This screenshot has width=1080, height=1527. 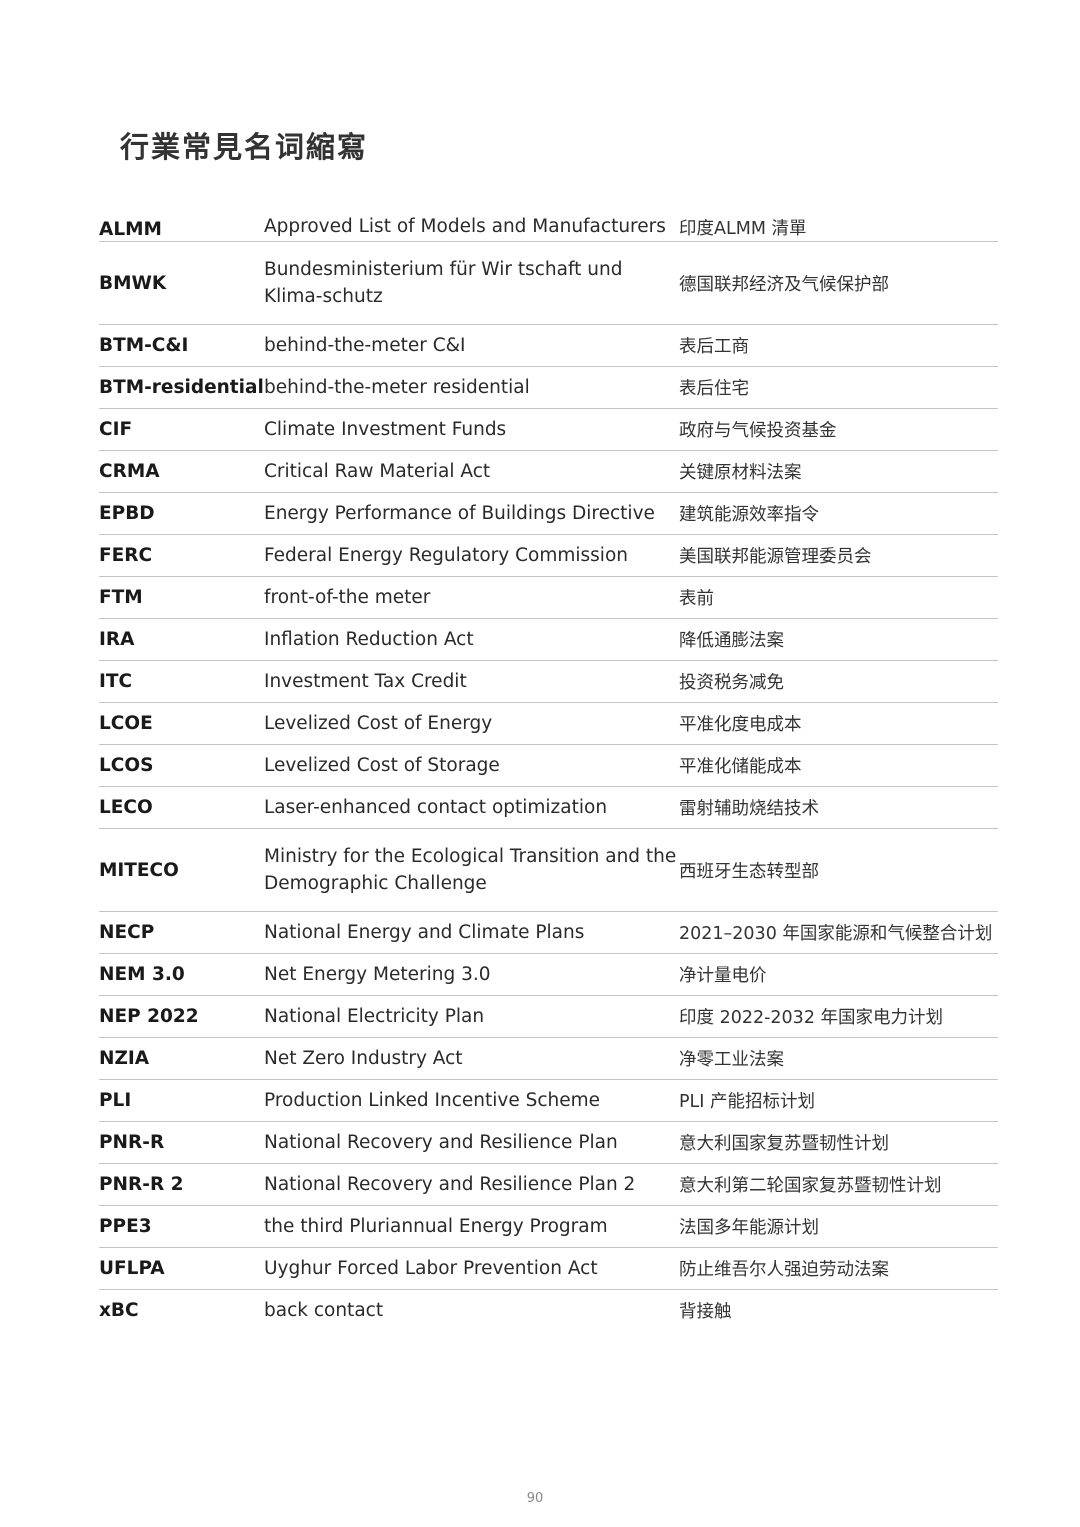 I want to click on table-row: NEM 3.0 Net Energy Metering 3.0 净计量电价, so click(x=548, y=975).